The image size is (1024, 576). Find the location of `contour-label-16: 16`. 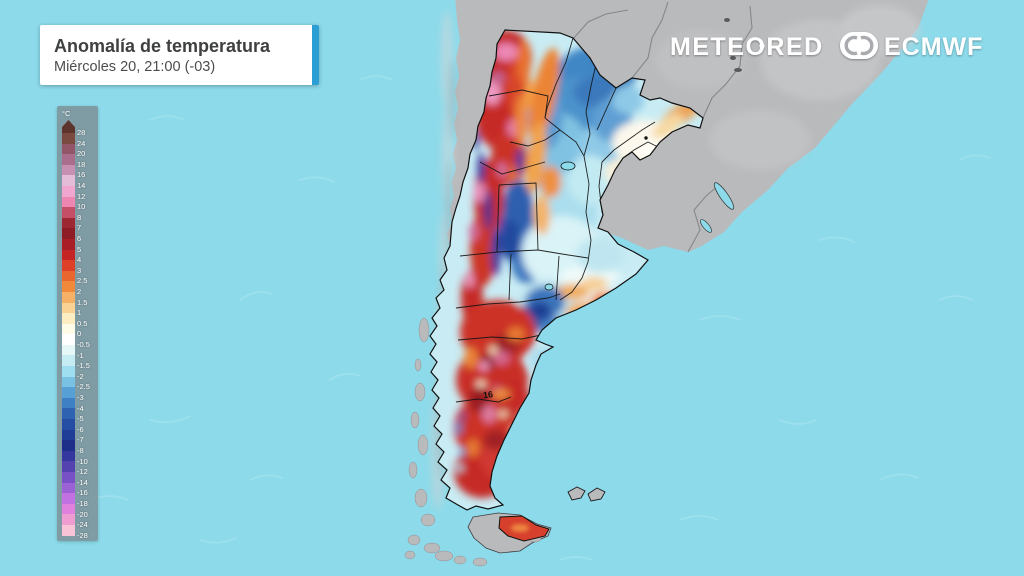

contour-label-16: 16 is located at coordinates (487, 394).